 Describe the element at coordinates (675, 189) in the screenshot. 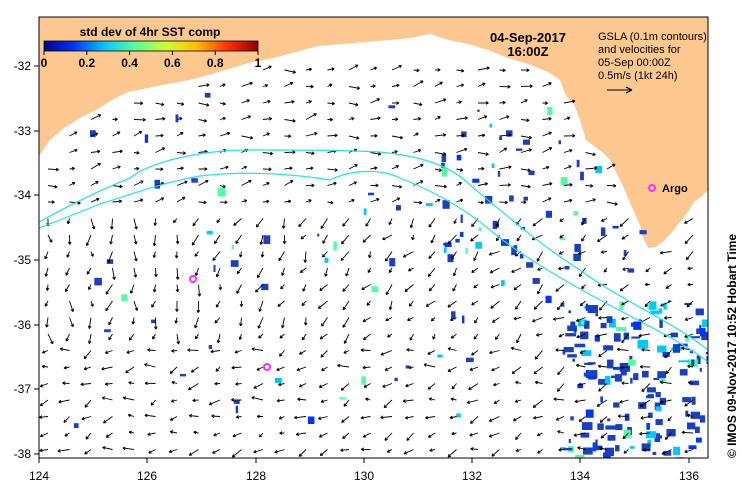

I see `argo-label: Argo` at that location.